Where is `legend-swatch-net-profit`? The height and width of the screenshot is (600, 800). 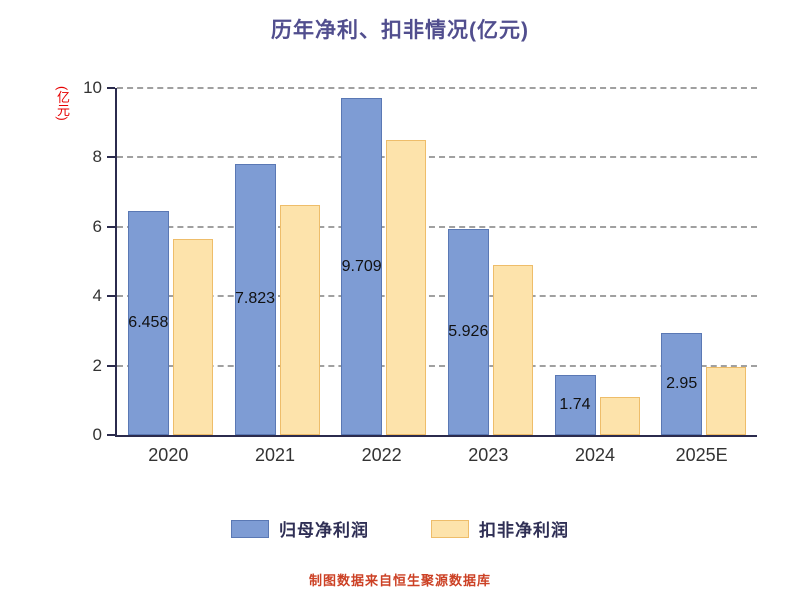
legend-swatch-net-profit is located at coordinates (250, 528).